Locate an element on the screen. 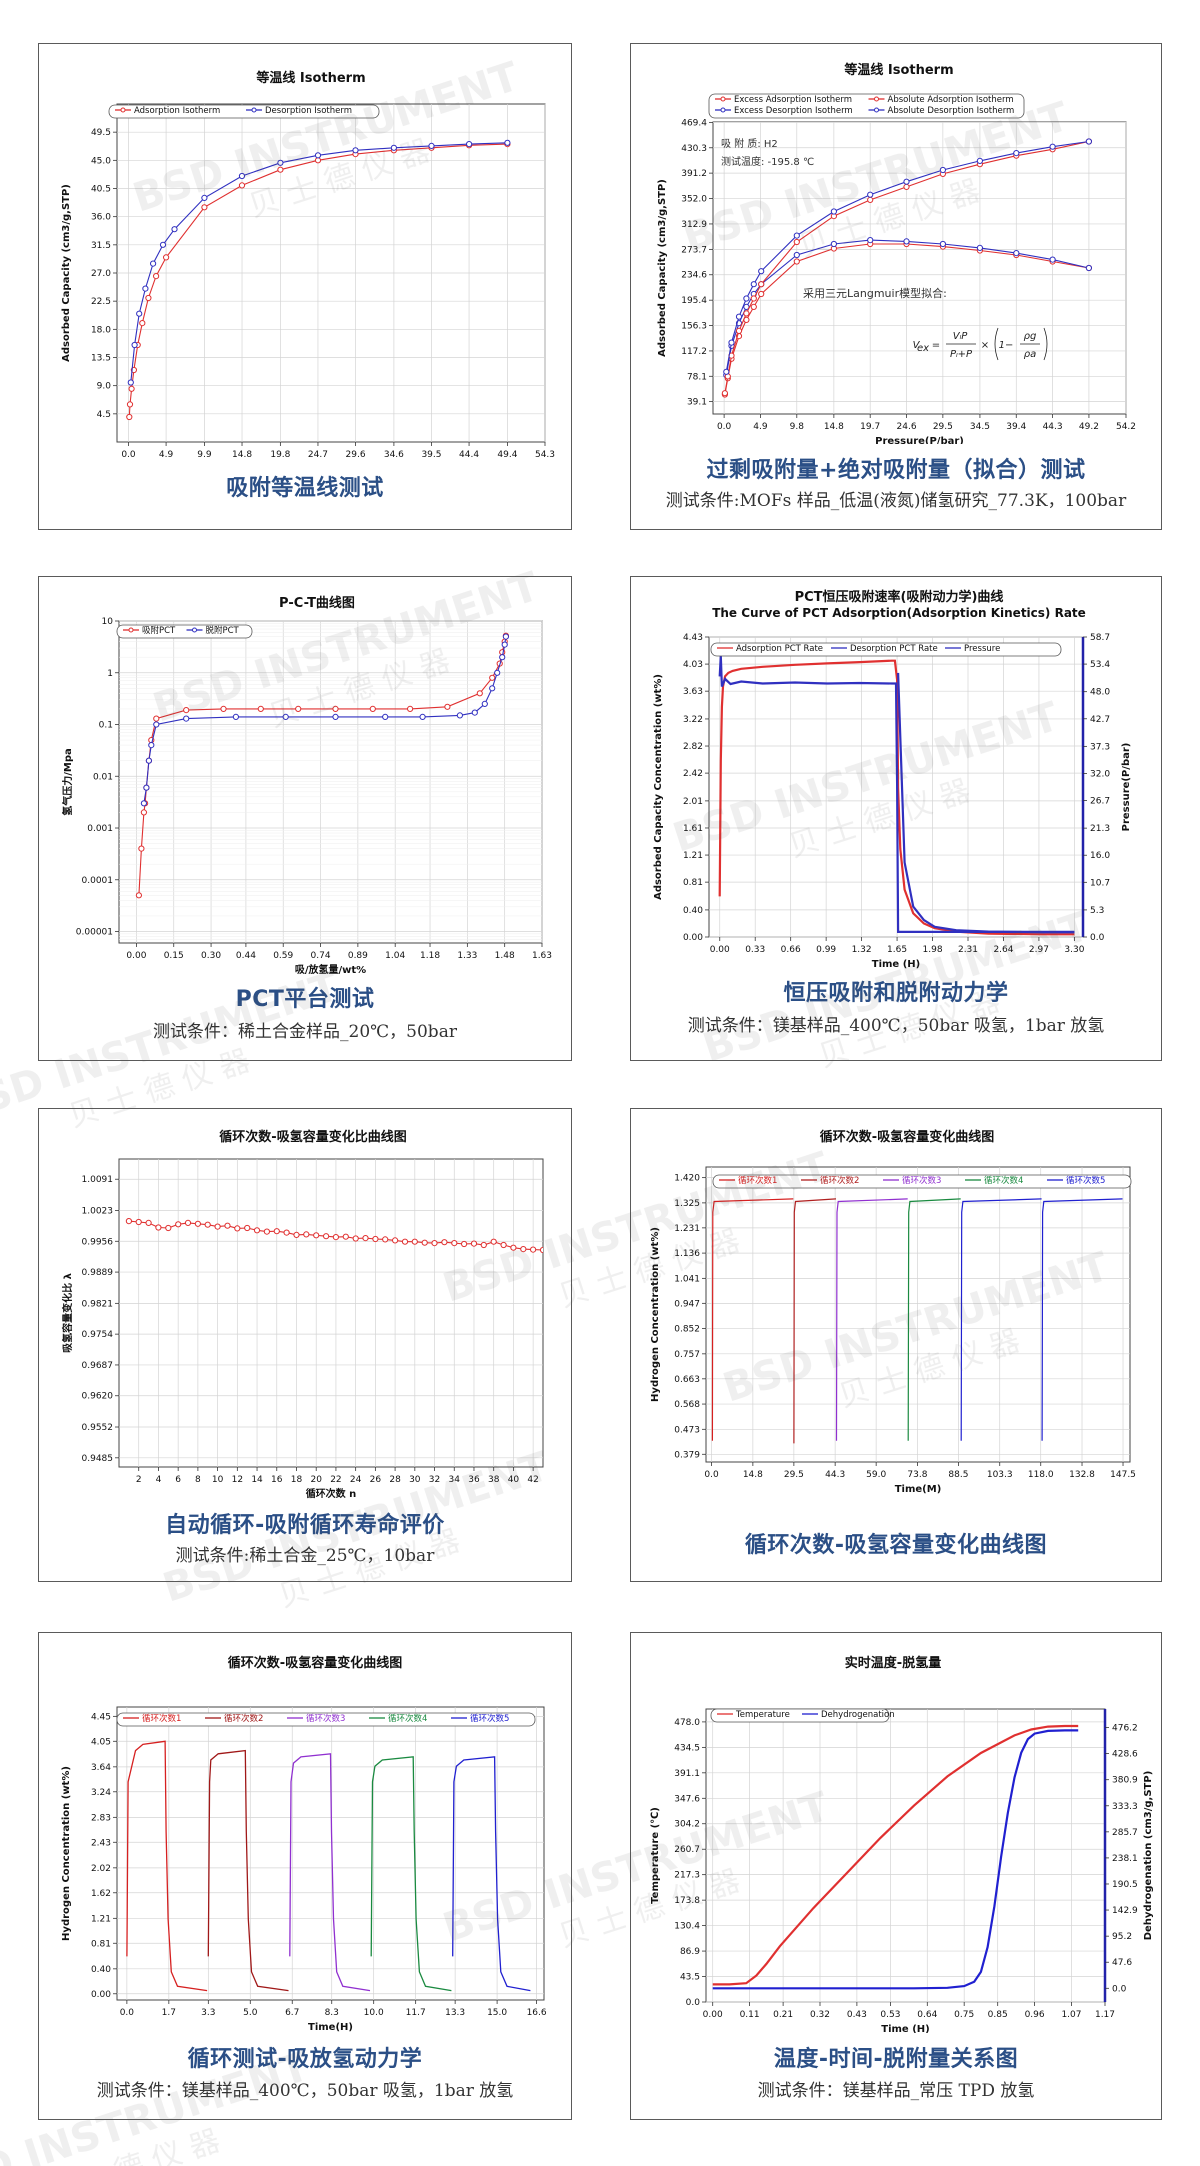 The image size is (1200, 2166). legend-label: Adsorption Isotherm is located at coordinates (177, 111).